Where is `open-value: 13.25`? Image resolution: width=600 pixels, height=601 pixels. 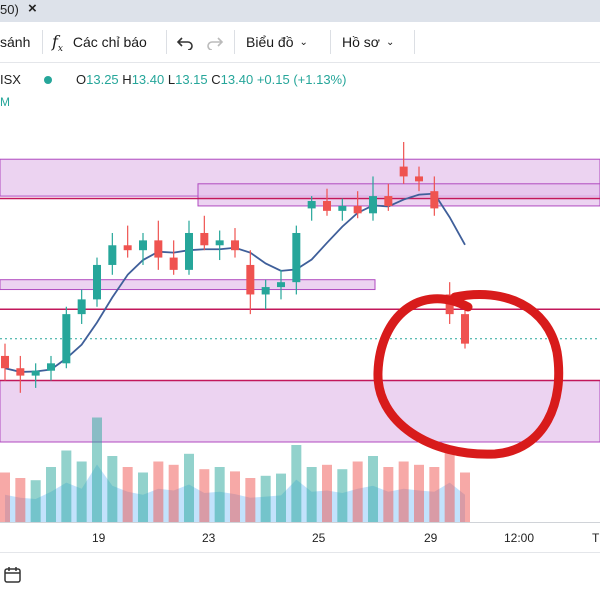 open-value: 13.25 is located at coordinates (102, 79).